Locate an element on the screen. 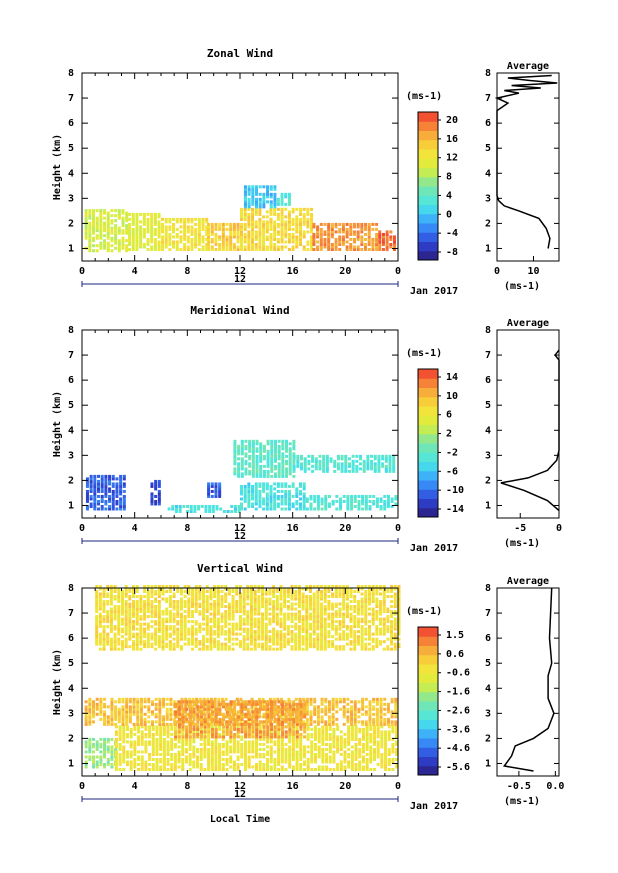 This screenshot has width=618, height=873. y-tick-label: 5 is located at coordinates (71, 405).